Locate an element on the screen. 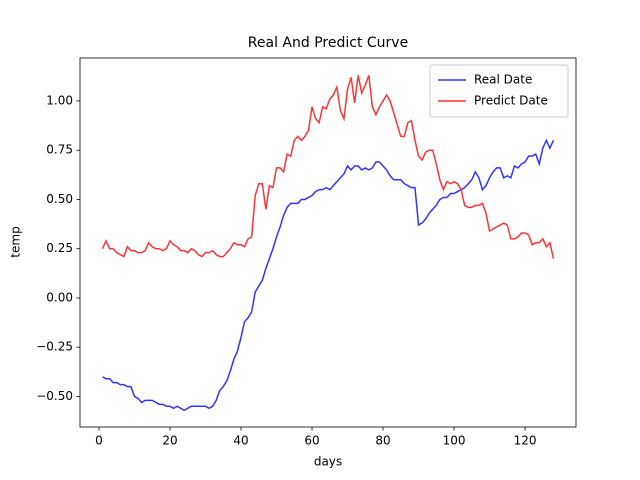  x-tick-label: 60 is located at coordinates (311, 441).